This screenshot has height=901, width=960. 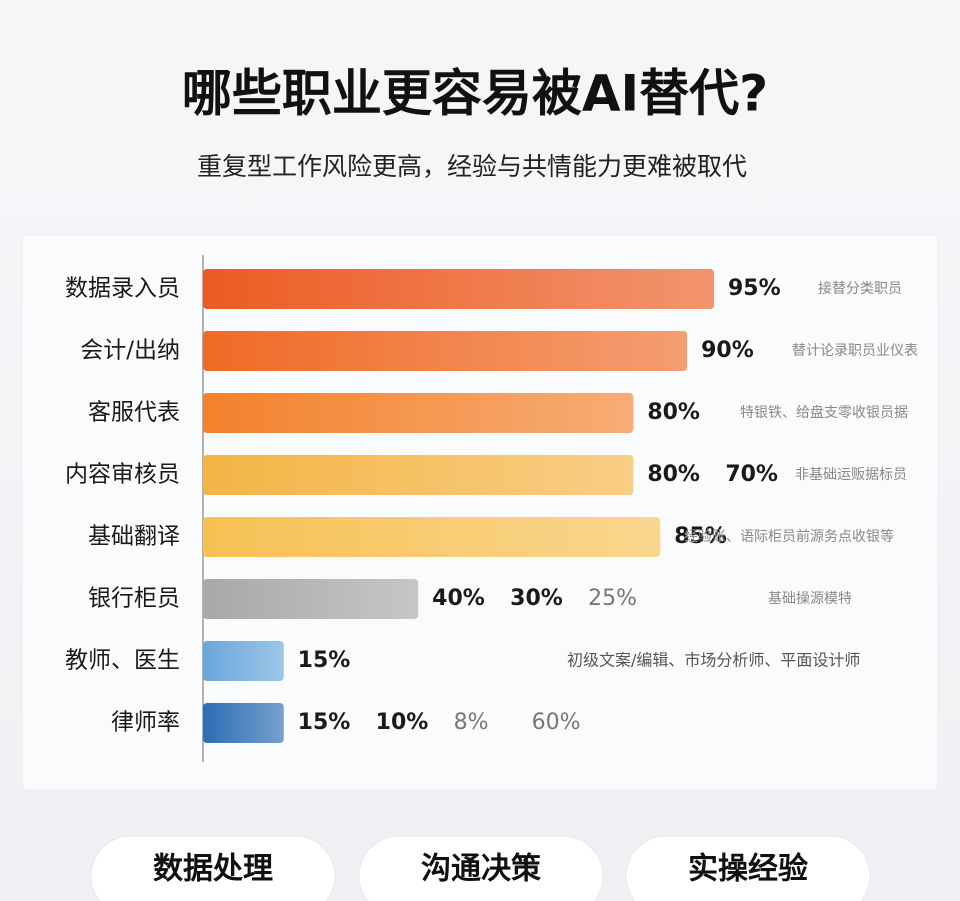 I want to click on title: 哪些职业更容易被AI替代?, so click(x=475, y=94).